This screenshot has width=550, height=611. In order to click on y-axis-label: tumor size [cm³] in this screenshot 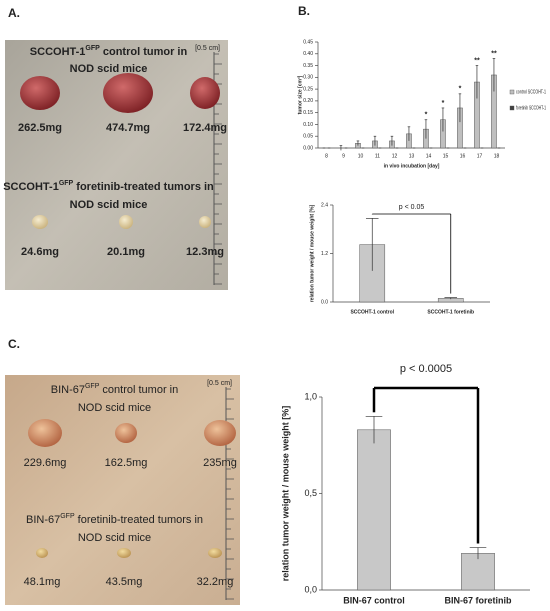, I will do `click(300, 94)`.